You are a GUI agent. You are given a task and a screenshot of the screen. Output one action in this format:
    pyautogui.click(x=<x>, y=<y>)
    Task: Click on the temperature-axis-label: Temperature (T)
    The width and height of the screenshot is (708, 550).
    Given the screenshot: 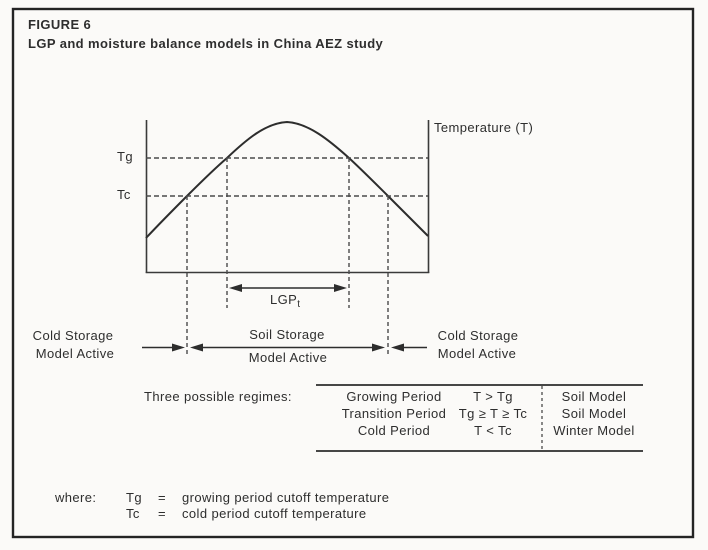 What is the action you would take?
    pyautogui.click(x=484, y=127)
    